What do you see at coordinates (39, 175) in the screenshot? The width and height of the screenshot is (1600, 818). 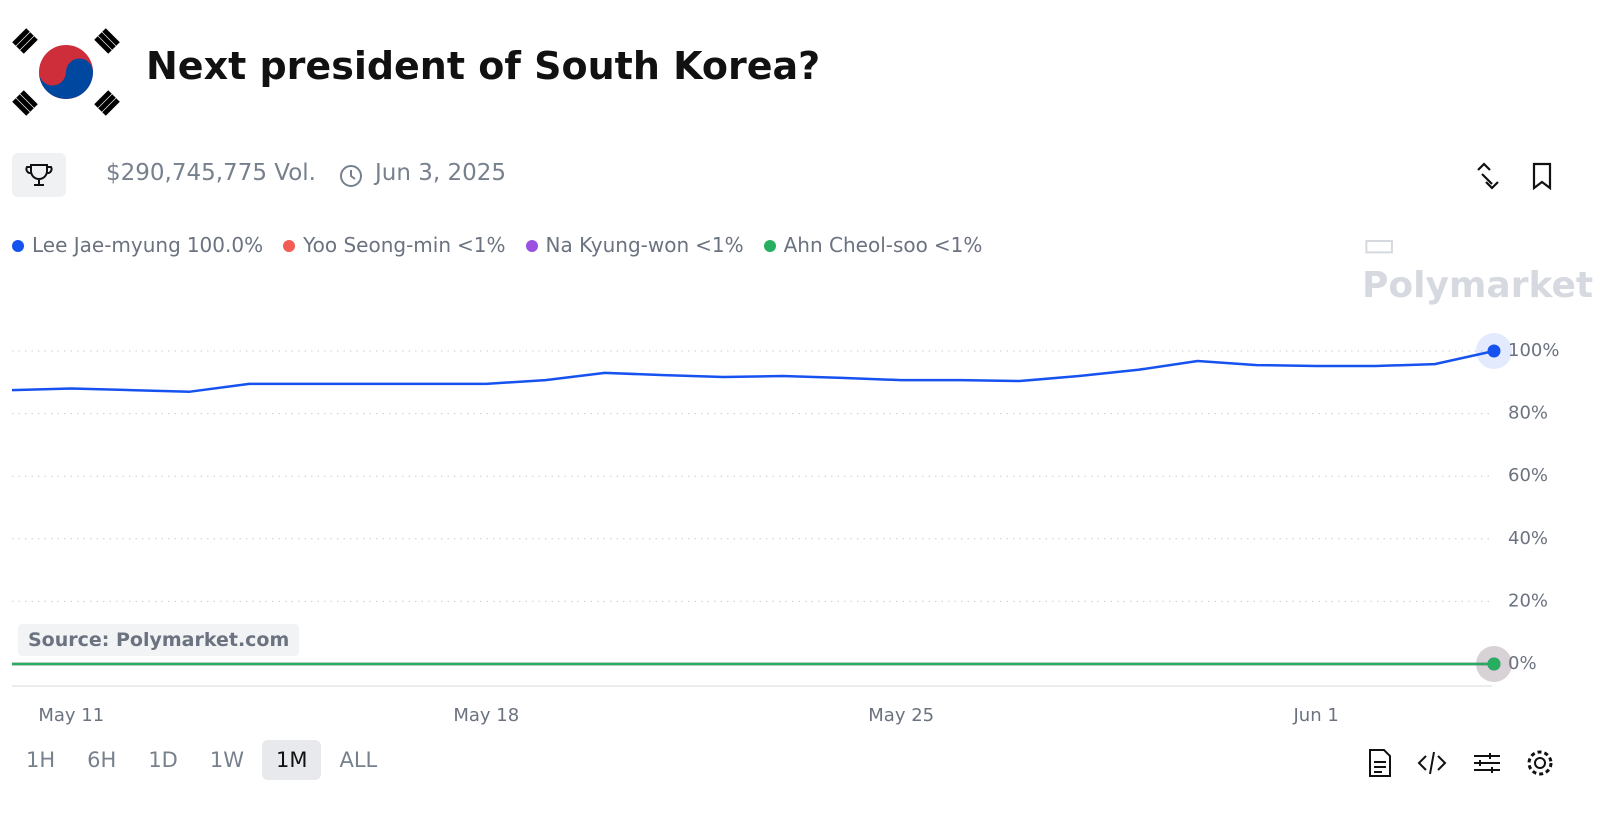 I see `trophy-button` at bounding box center [39, 175].